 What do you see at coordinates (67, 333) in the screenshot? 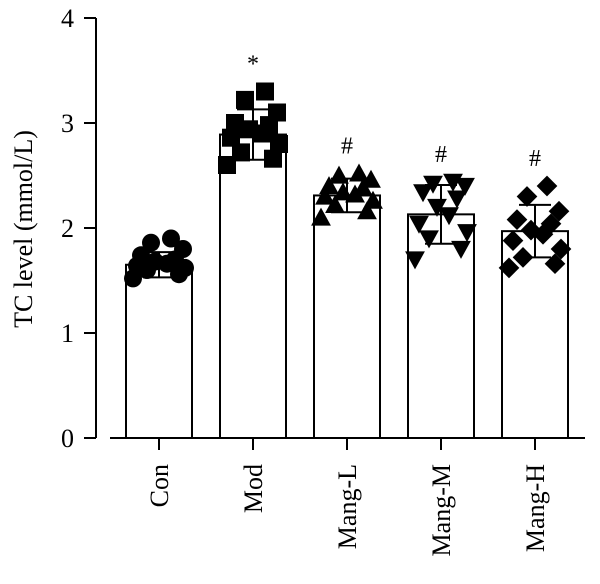
I see `y-tick-label-1: 1` at bounding box center [67, 333].